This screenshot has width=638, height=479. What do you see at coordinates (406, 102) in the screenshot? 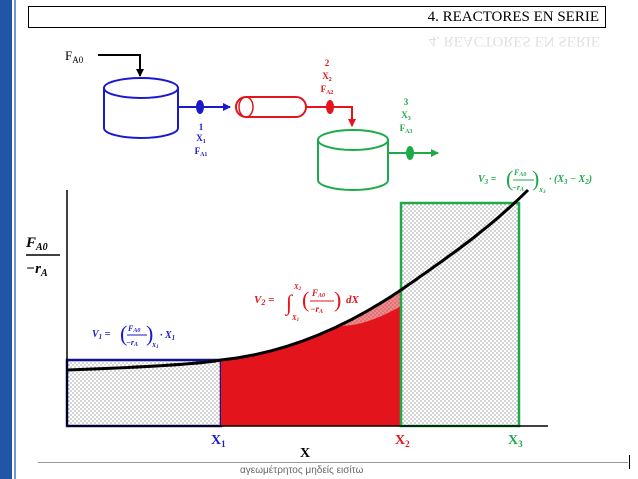
I see `reactor-3-number: 3` at bounding box center [406, 102].